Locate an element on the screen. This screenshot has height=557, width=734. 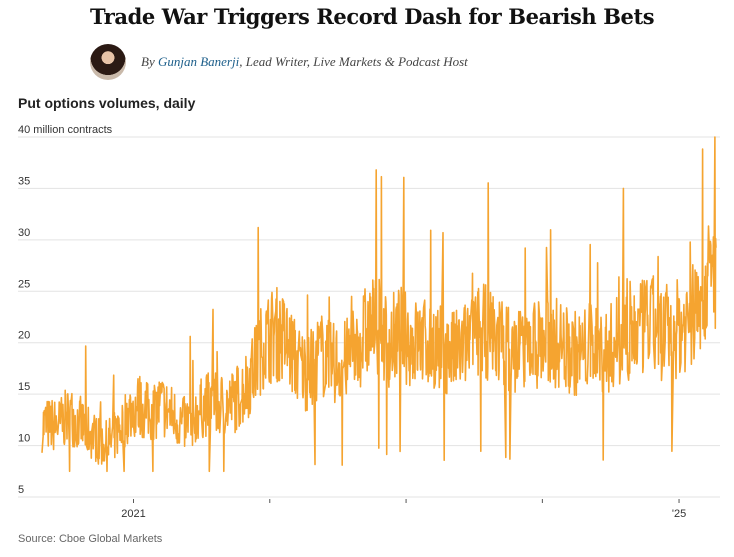
author-avatar is located at coordinates (108, 62).